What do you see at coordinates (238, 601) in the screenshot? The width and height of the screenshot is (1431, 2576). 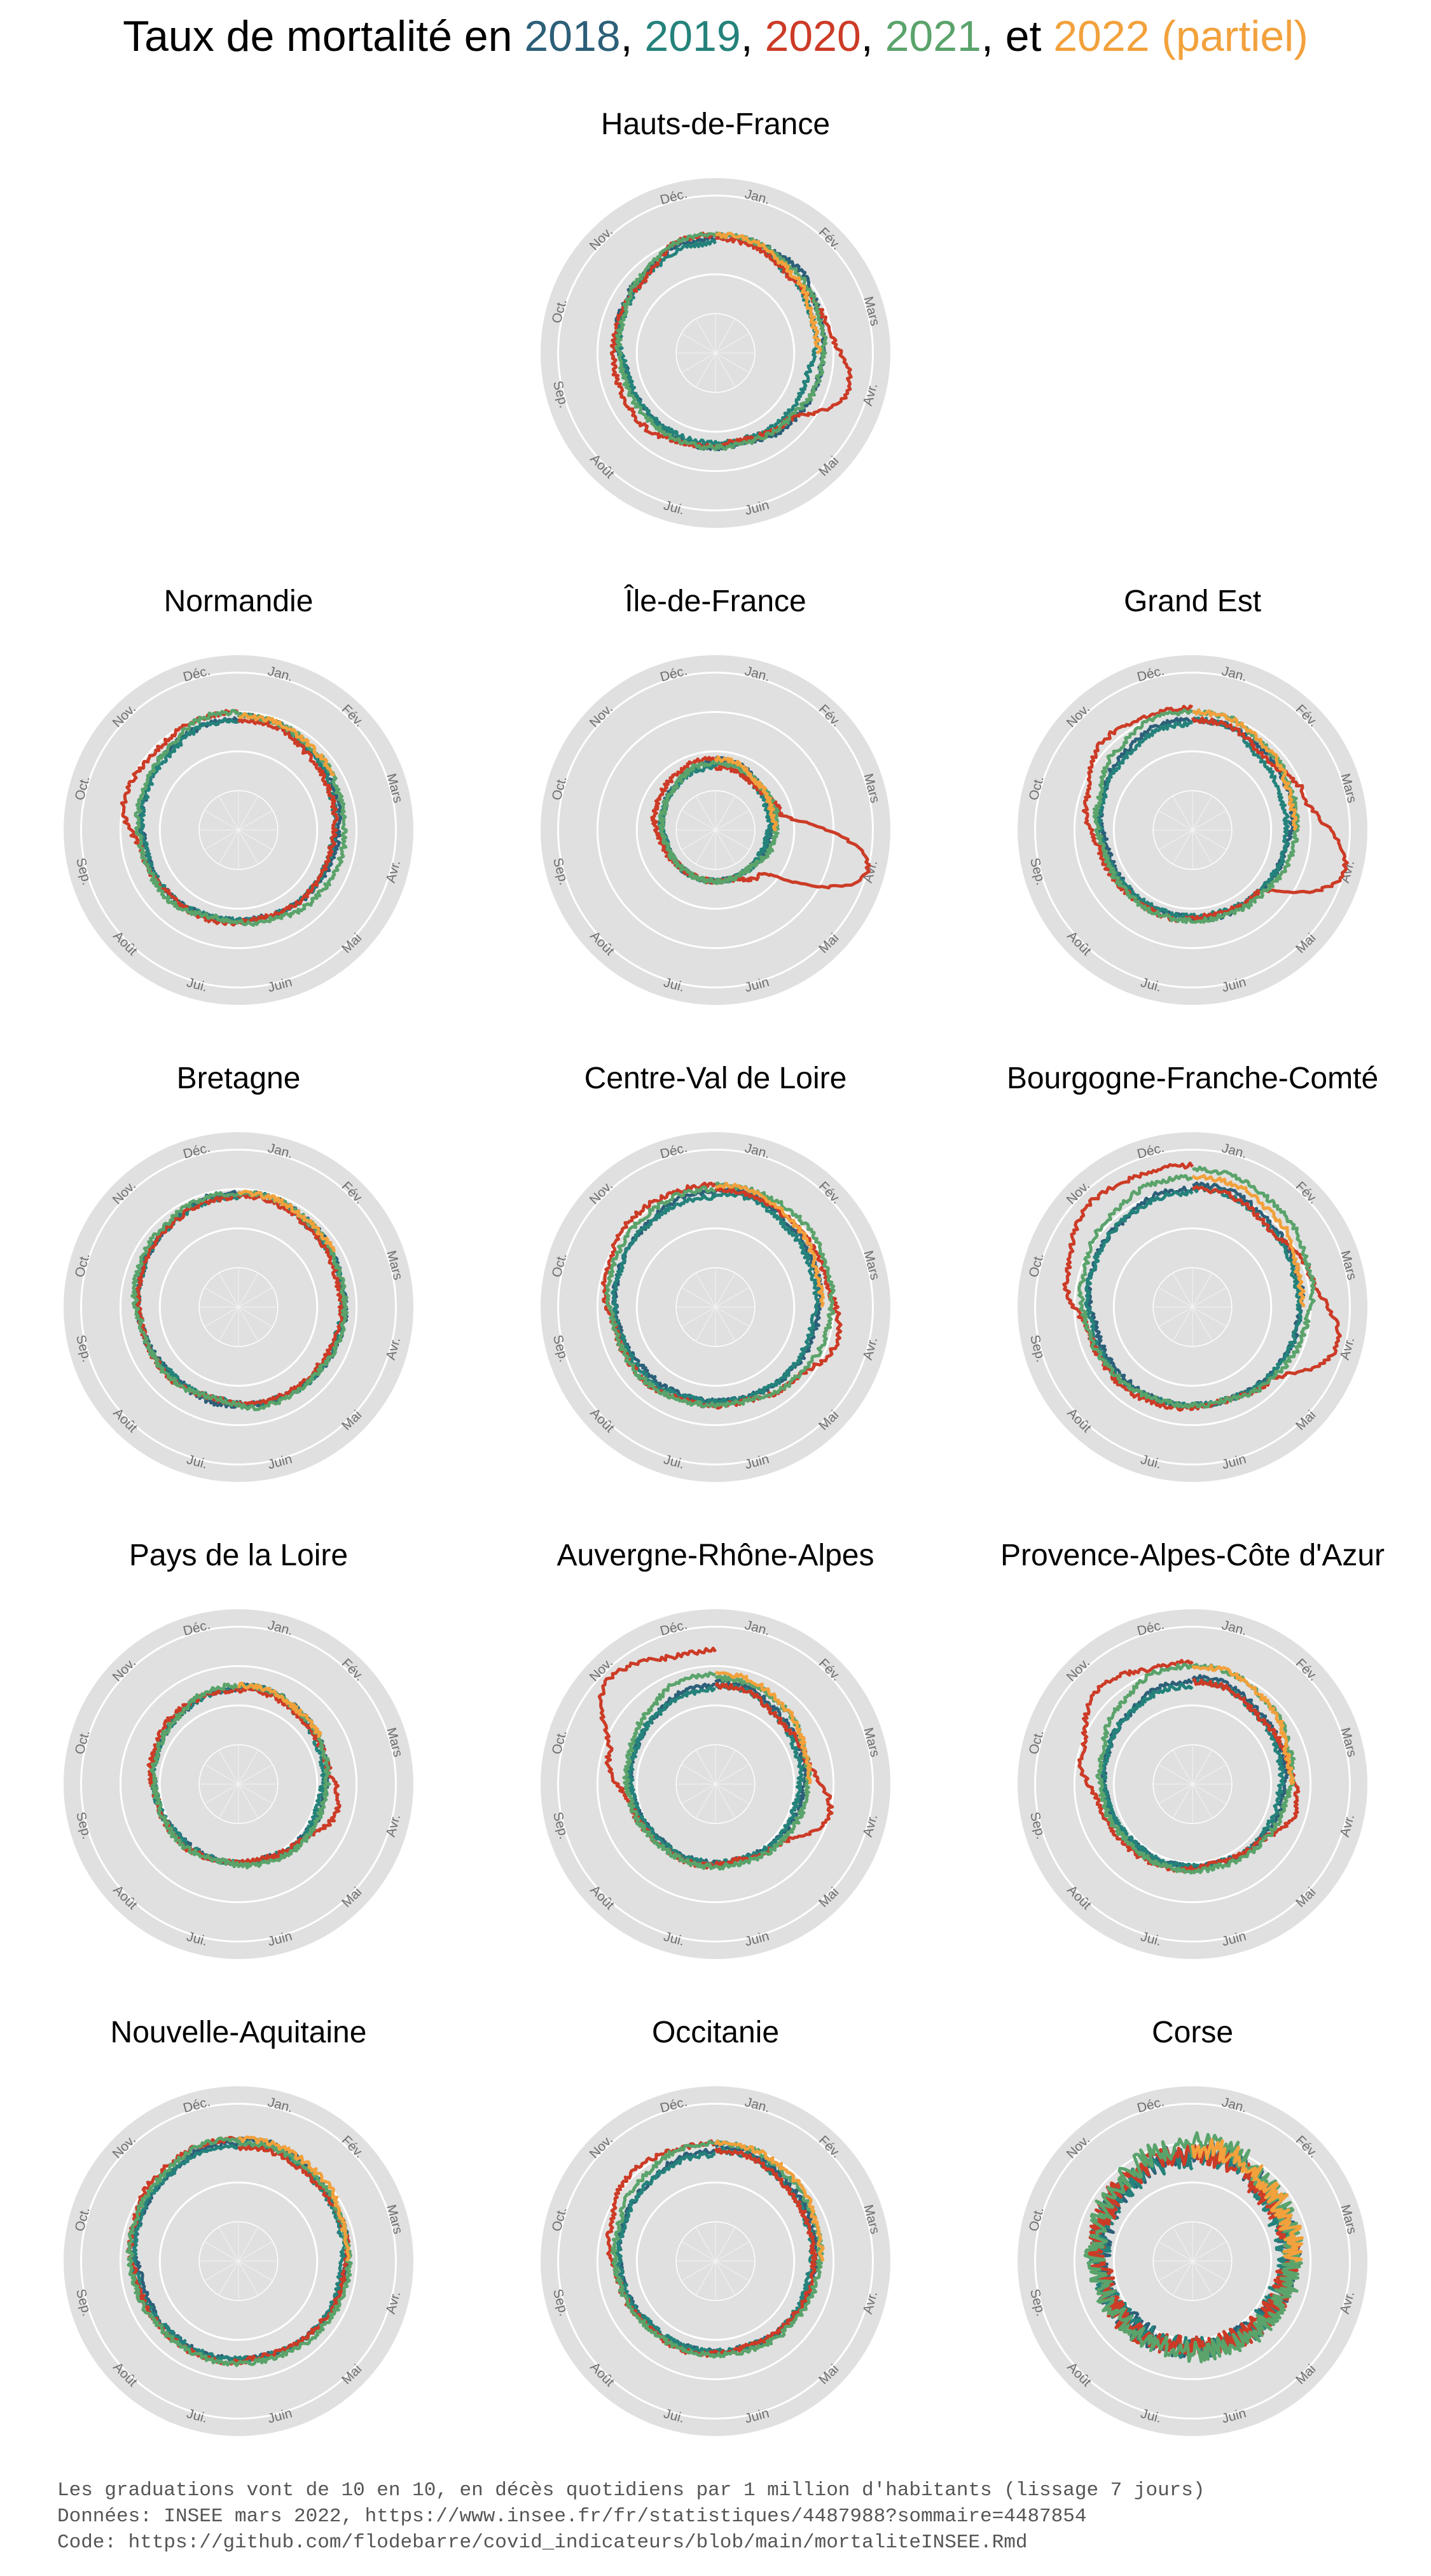 I see `panel-title: Normandie` at bounding box center [238, 601].